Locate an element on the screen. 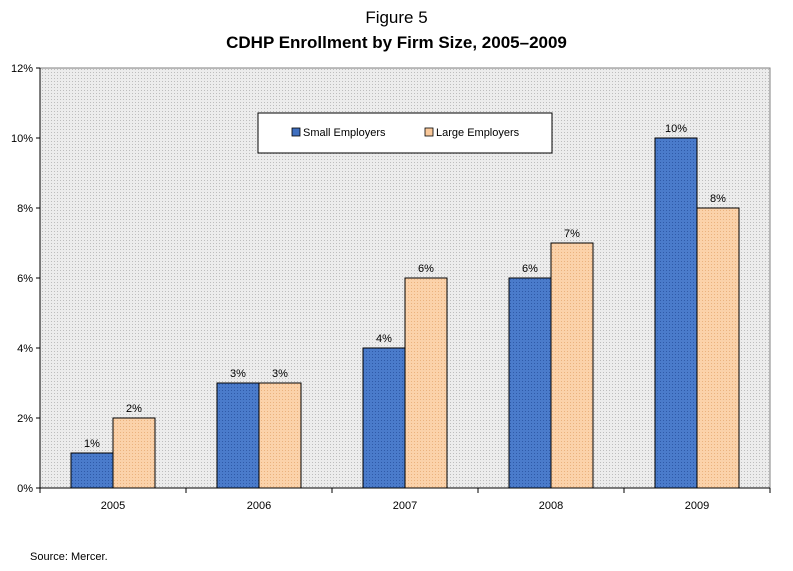 This screenshot has height=571, width=793. data-label: 7% is located at coordinates (572, 234).